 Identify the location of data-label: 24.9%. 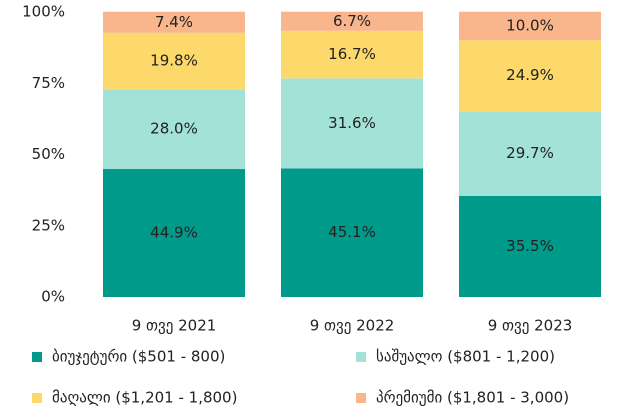
(530, 75).